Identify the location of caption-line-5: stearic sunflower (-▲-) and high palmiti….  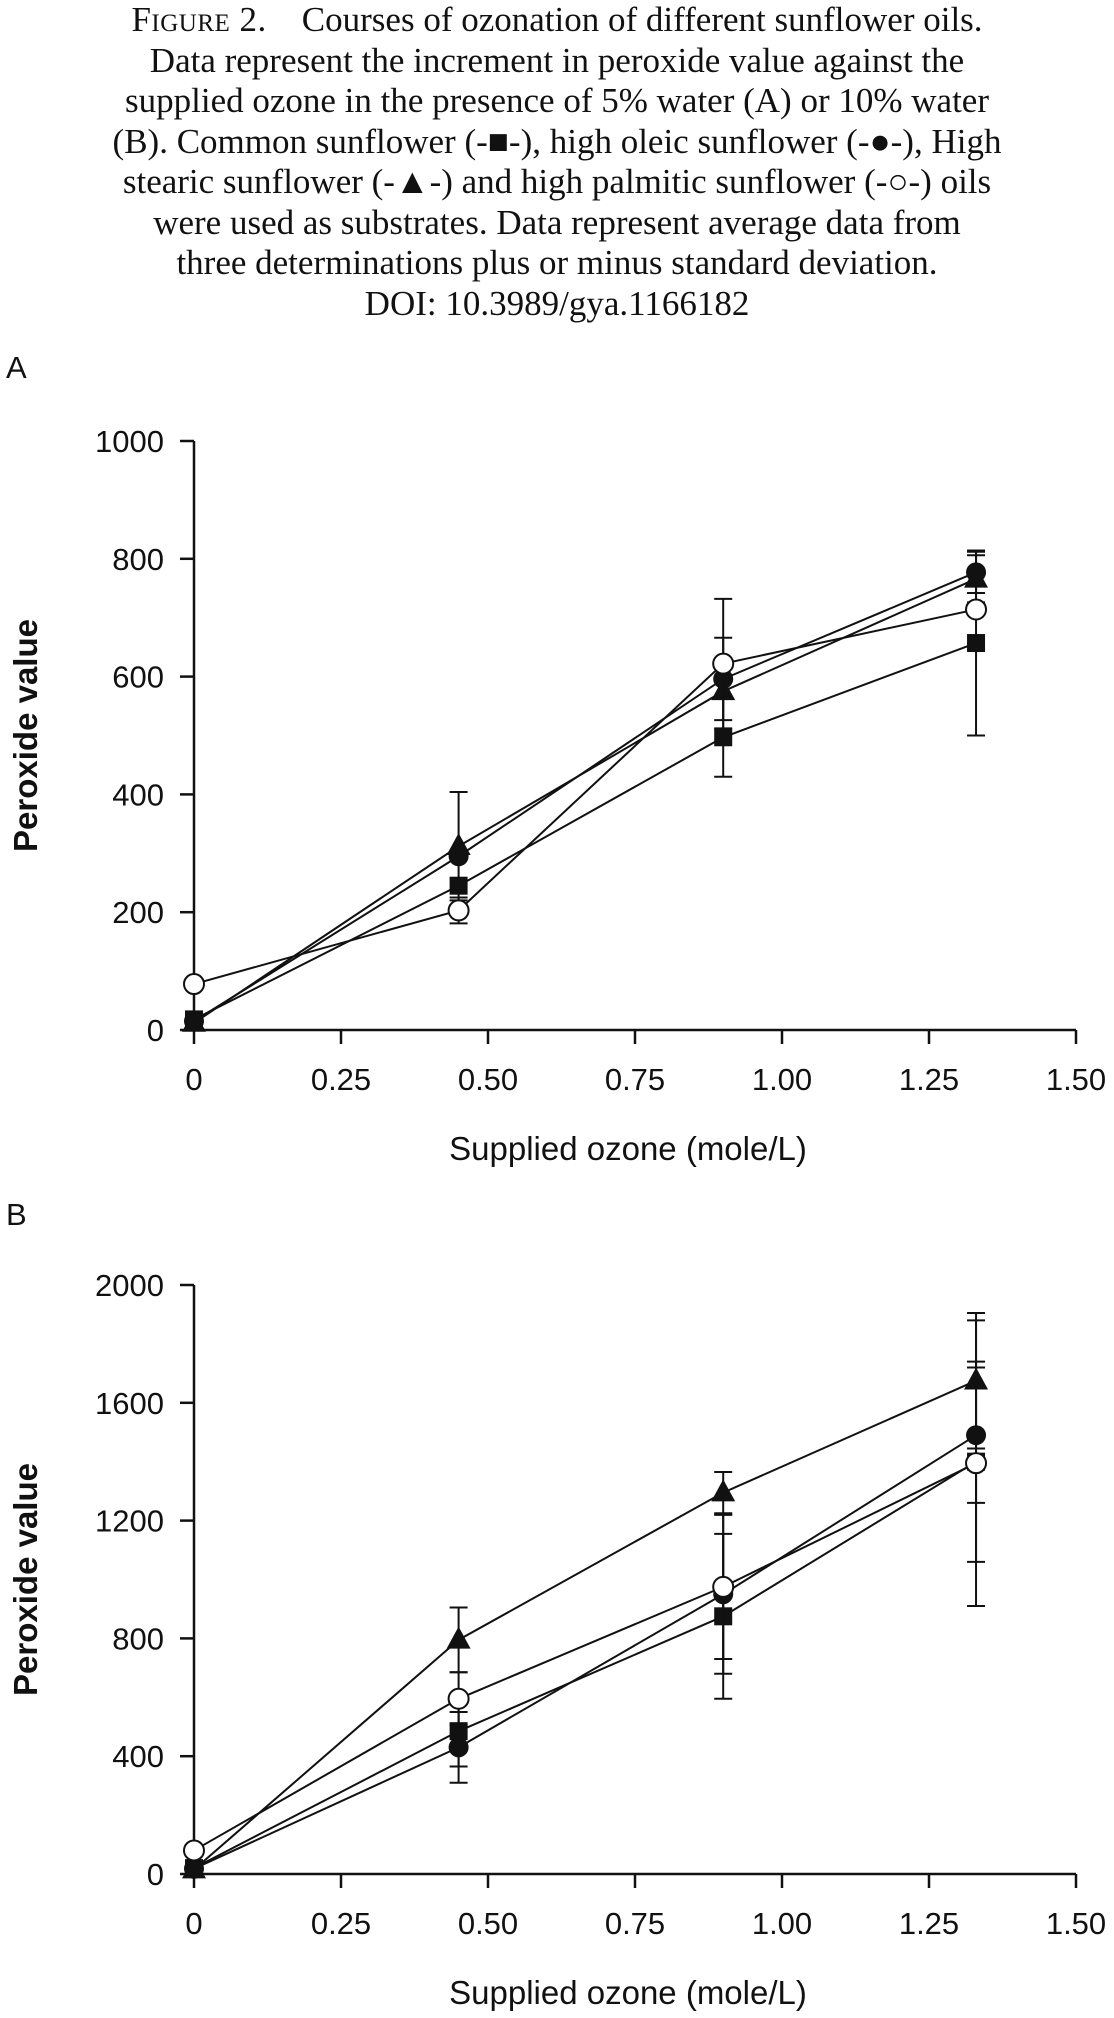
(557, 181).